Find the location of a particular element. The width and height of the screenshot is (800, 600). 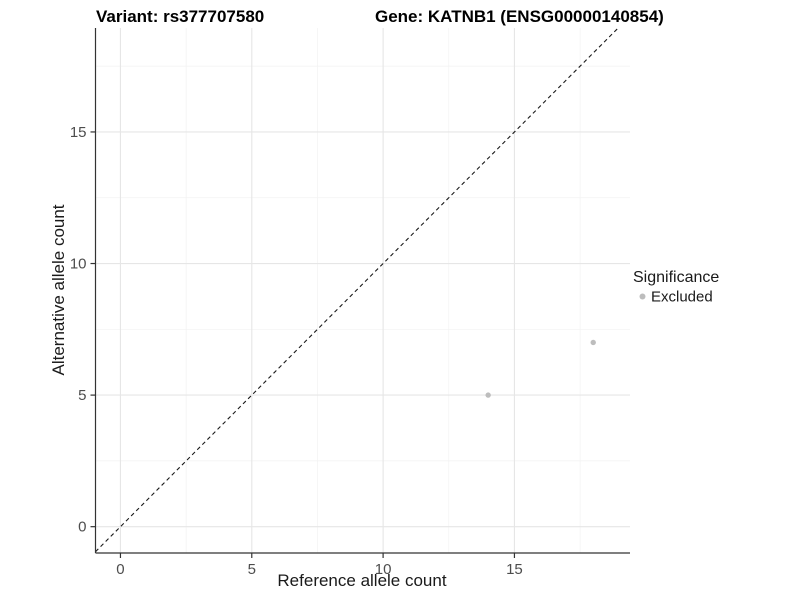

x-tick-label: 0 is located at coordinates (120, 569).